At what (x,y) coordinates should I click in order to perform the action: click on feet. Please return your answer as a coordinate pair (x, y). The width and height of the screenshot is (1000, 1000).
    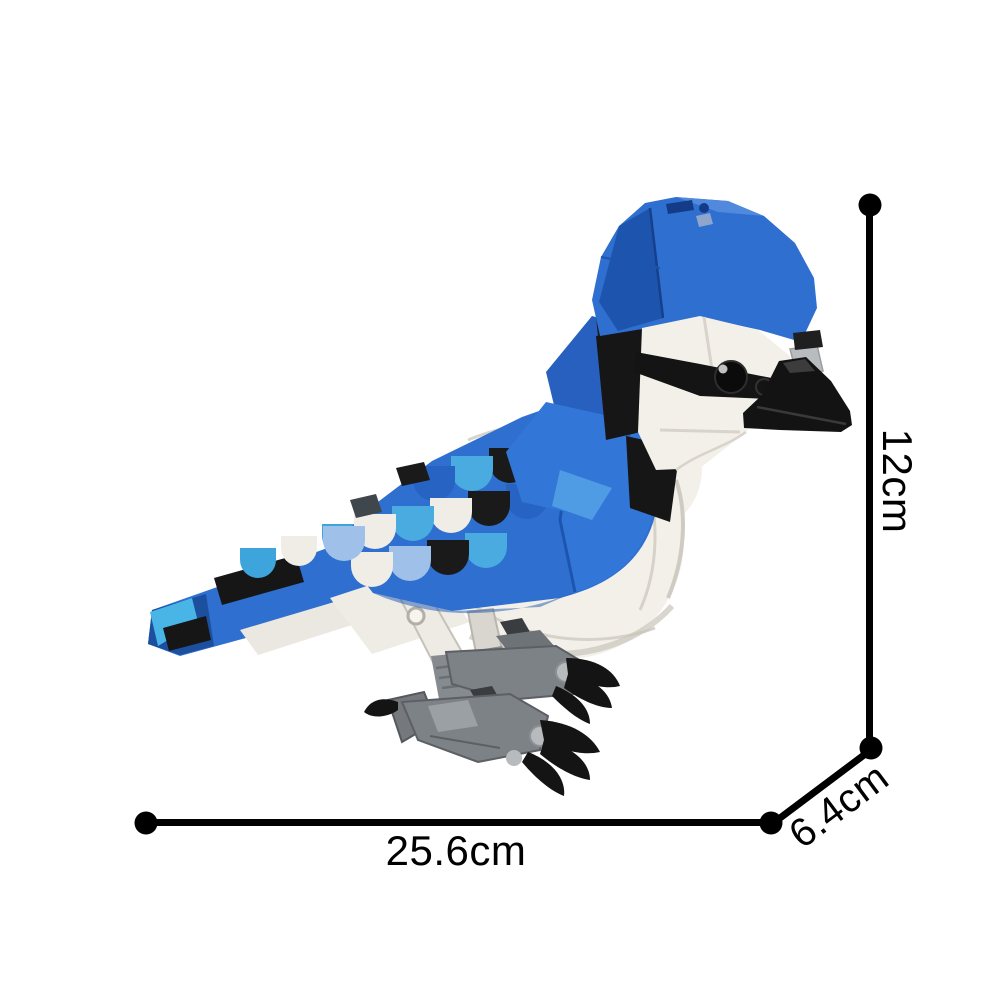
    Looking at the image, I should click on (492, 707).